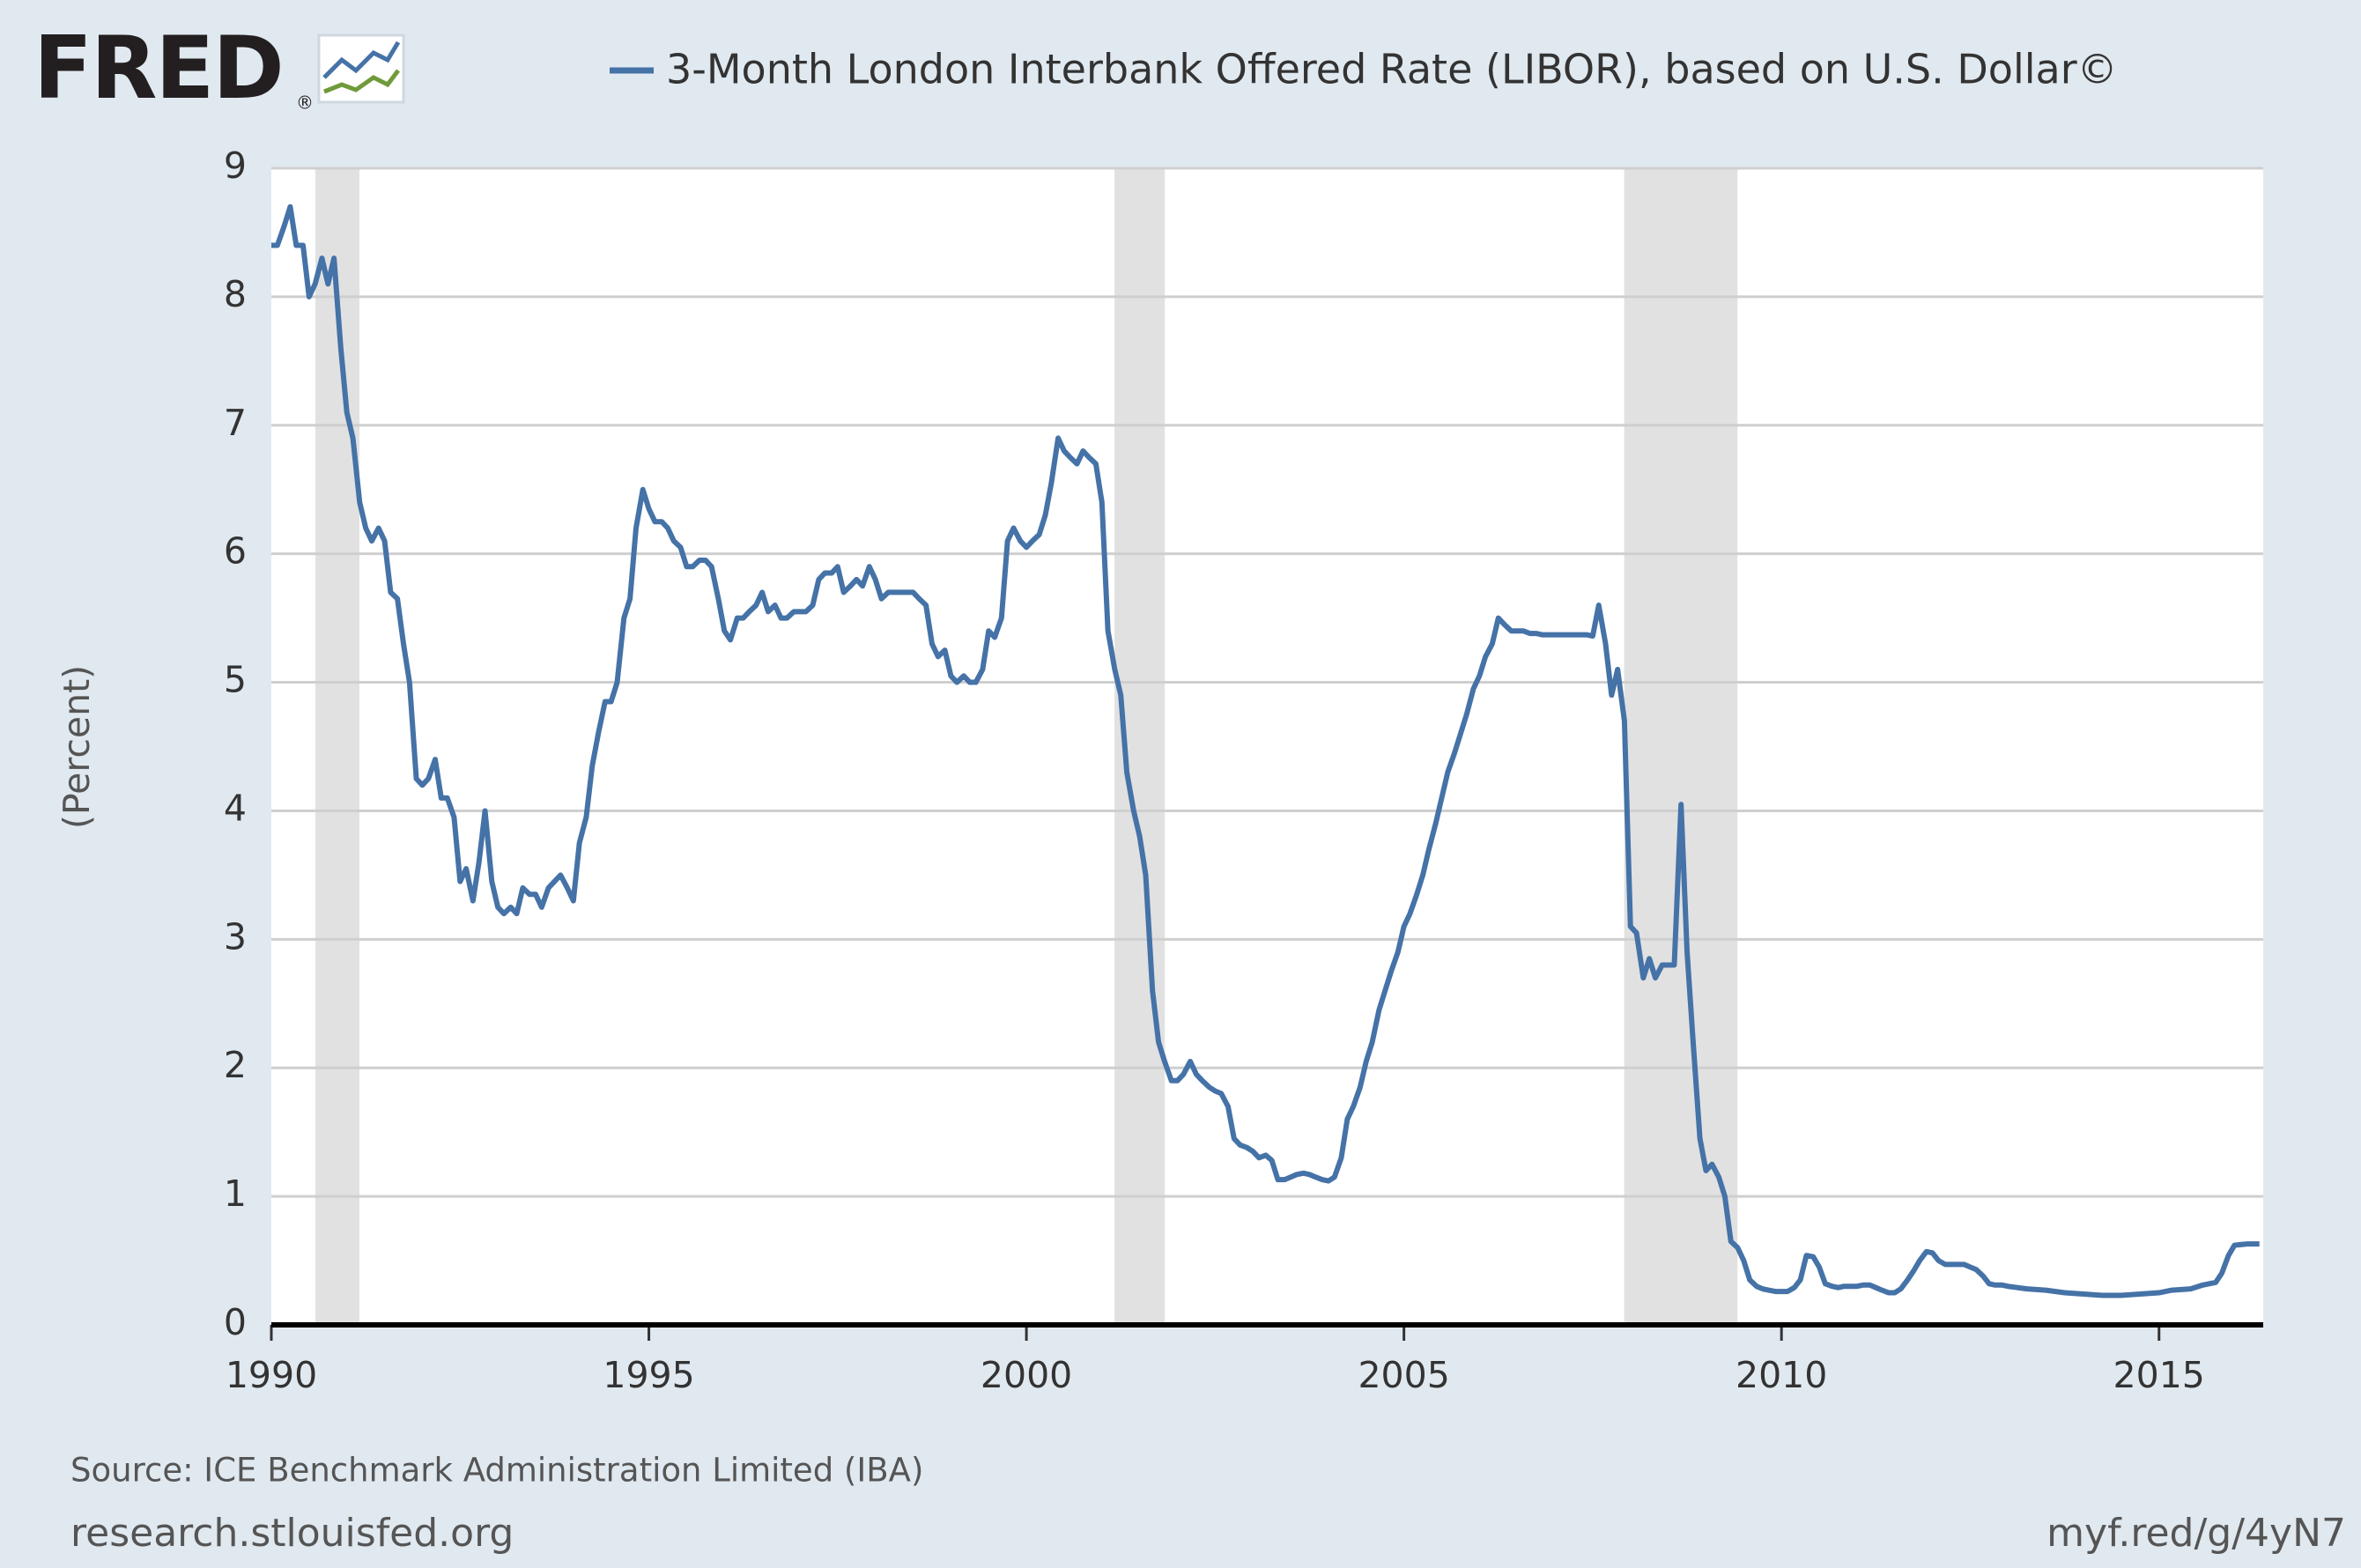 The image size is (2361, 1568). Describe the element at coordinates (235, 1322) in the screenshot. I see `y-tick-label: 0` at that location.